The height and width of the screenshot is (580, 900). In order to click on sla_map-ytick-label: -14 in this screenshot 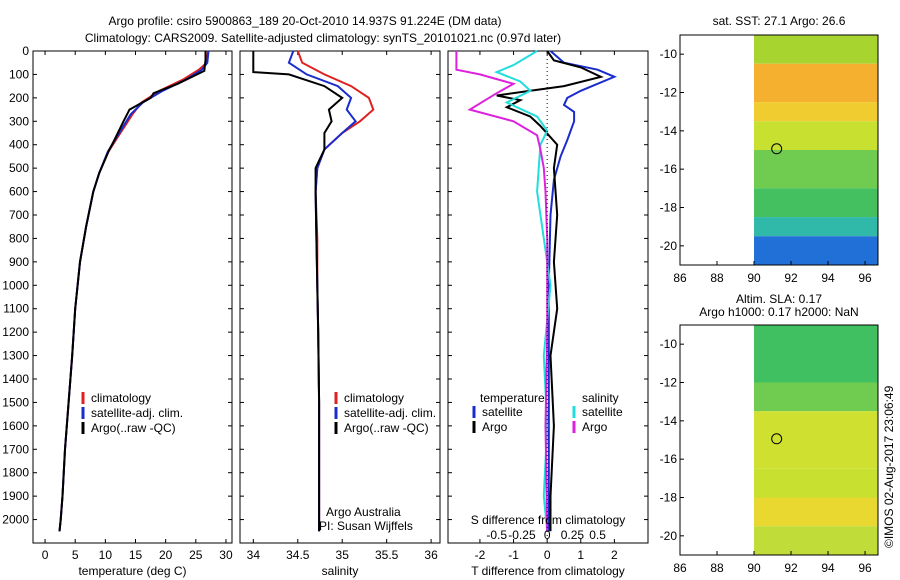, I will do `click(669, 421)`.